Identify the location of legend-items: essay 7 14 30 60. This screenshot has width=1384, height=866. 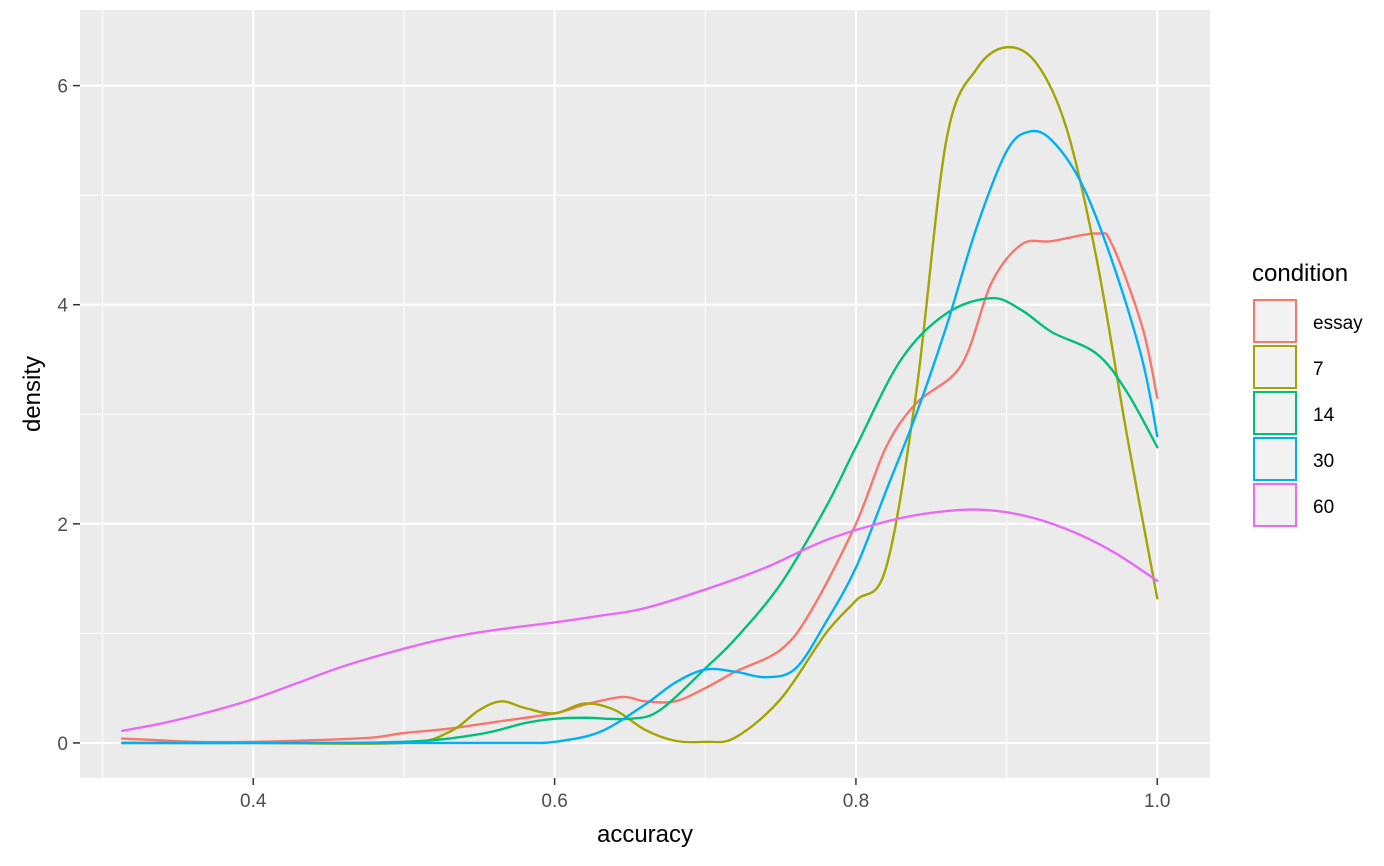
(1308, 413).